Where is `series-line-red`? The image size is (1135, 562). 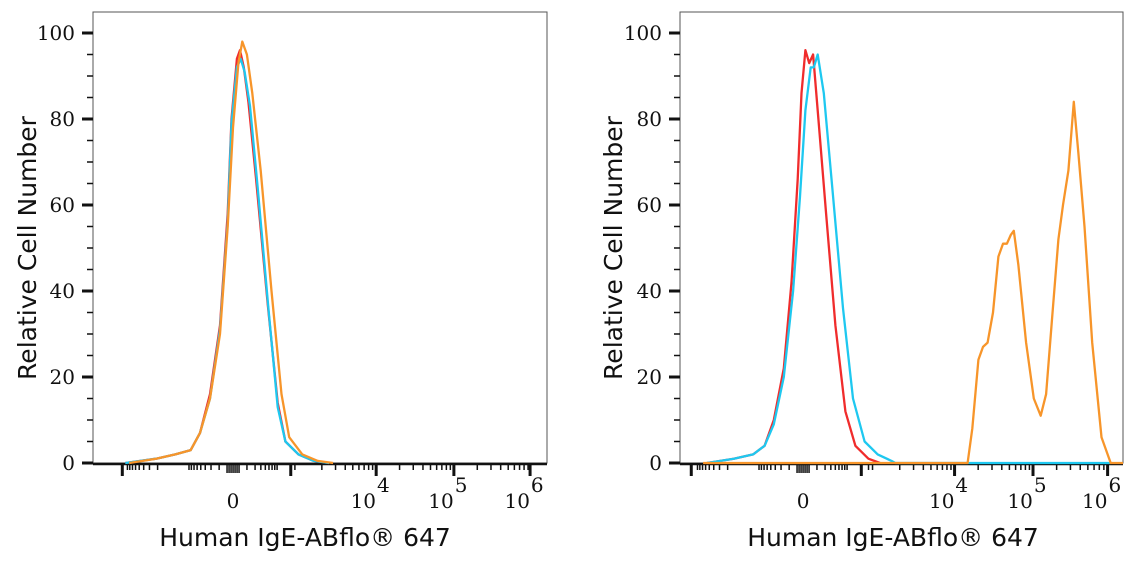
series-line-red is located at coordinates (227, 257).